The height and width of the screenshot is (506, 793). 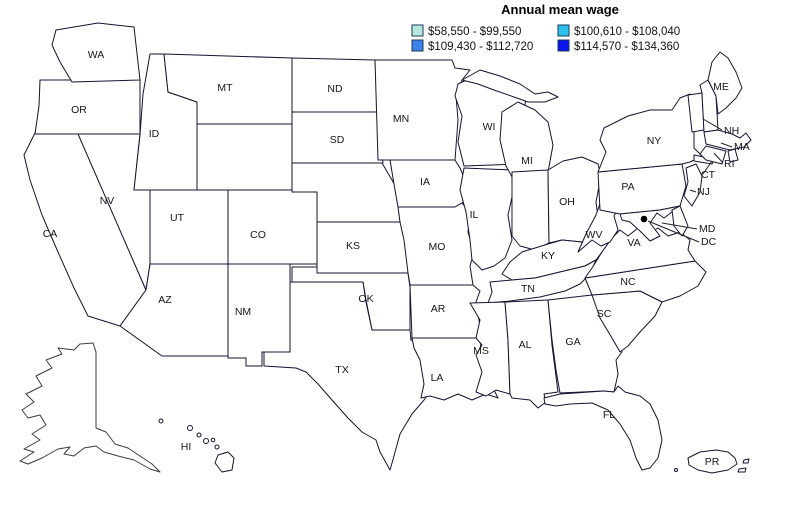 What do you see at coordinates (258, 235) in the screenshot?
I see `state-label-co: CO` at bounding box center [258, 235].